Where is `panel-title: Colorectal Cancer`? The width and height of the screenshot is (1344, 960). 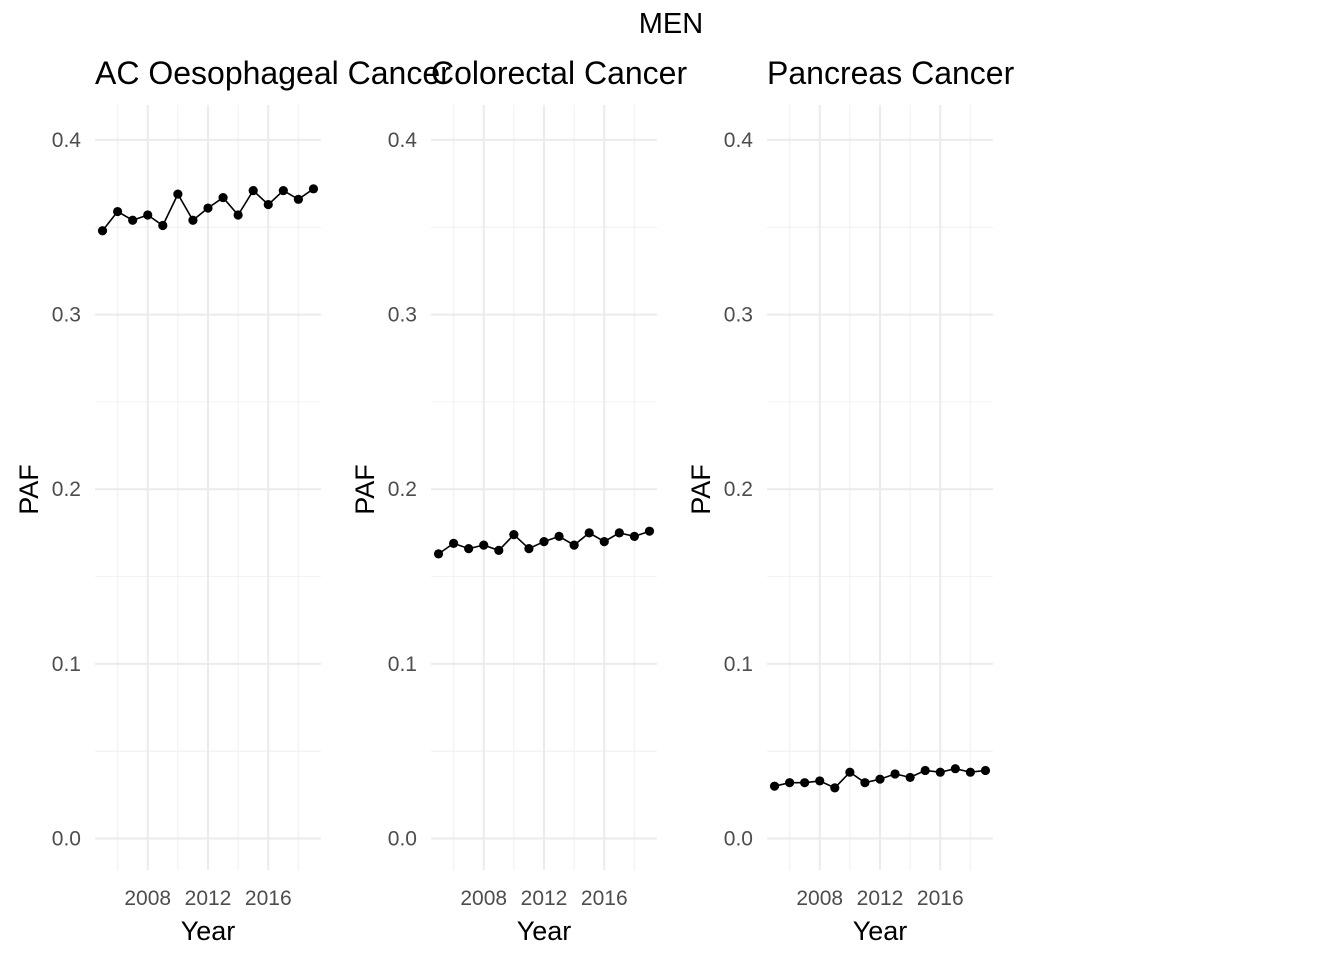 panel-title: Colorectal Cancer is located at coordinates (559, 73).